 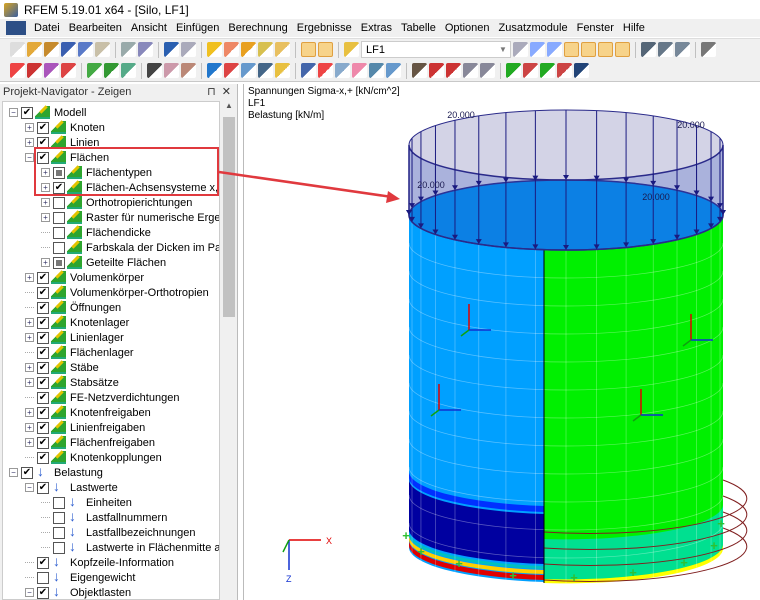 What do you see at coordinates (229, 350) in the screenshot?
I see `navigator-scrollbar: ▲` at bounding box center [229, 350].